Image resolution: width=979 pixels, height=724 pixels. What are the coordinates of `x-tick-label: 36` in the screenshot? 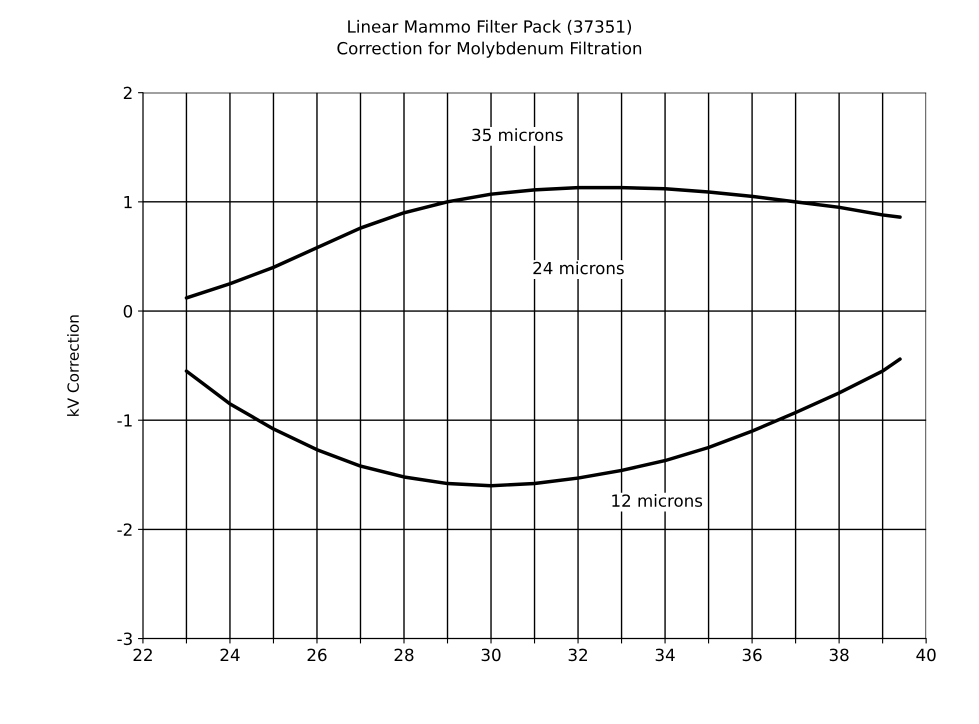 It's located at (752, 655).